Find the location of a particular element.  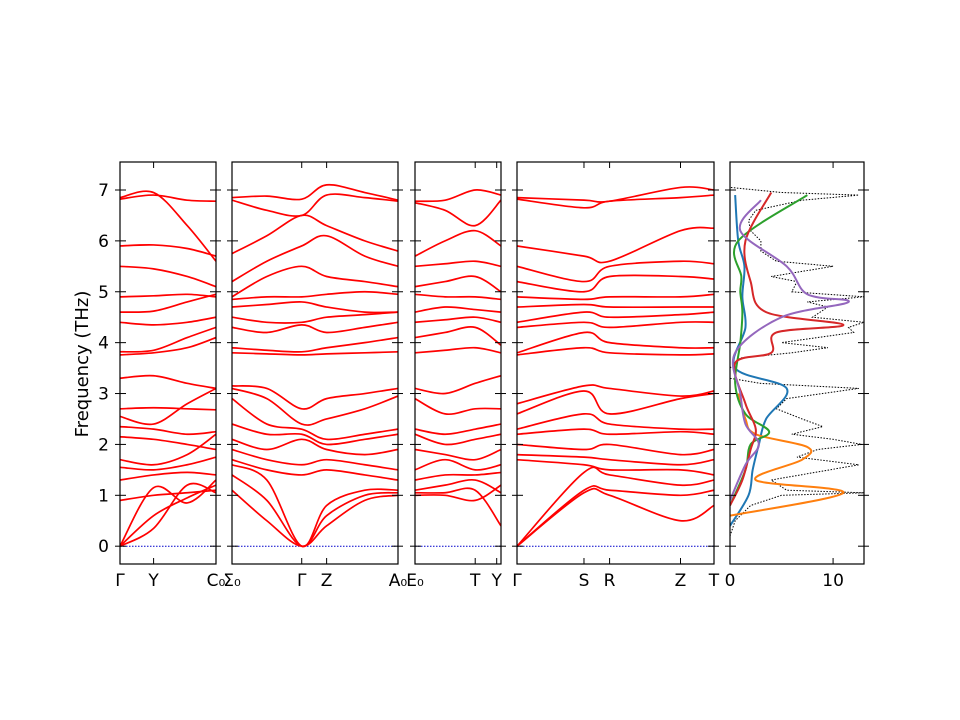

y-tick-label: 5 is located at coordinates (103, 293).